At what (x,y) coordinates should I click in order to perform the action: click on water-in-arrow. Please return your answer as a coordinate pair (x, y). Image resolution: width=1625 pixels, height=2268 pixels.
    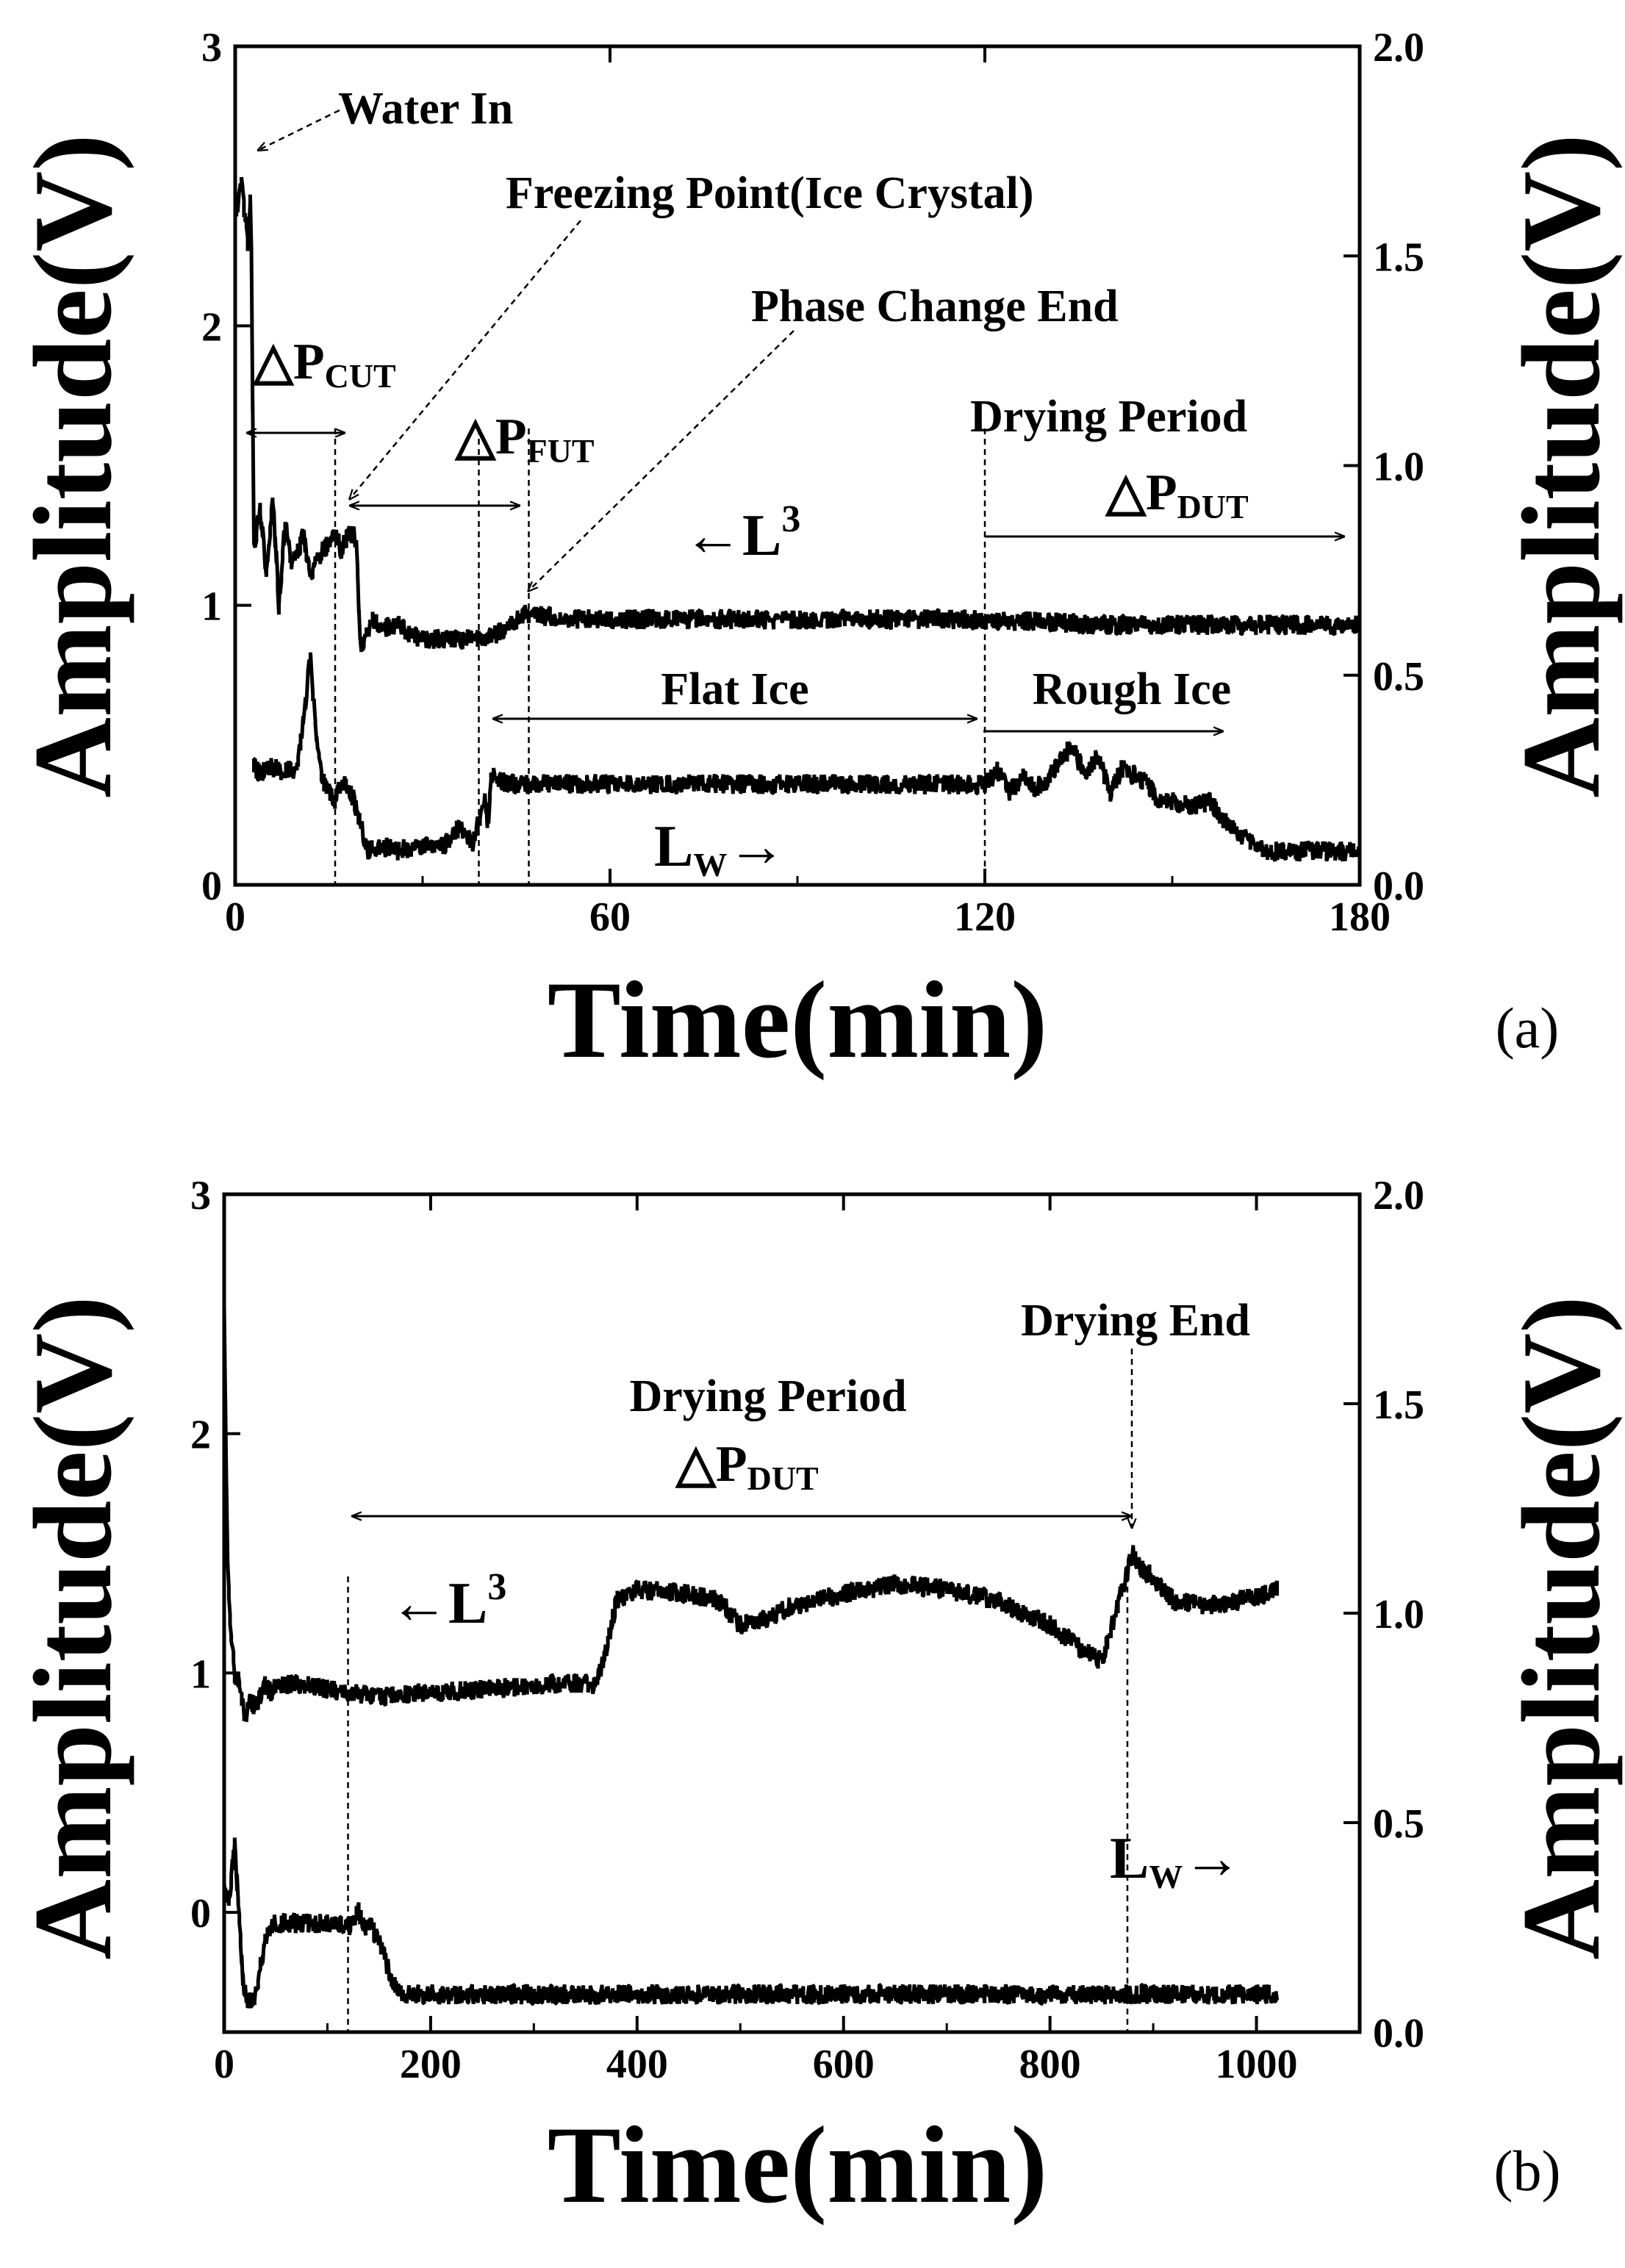
    Looking at the image, I should click on (298, 130).